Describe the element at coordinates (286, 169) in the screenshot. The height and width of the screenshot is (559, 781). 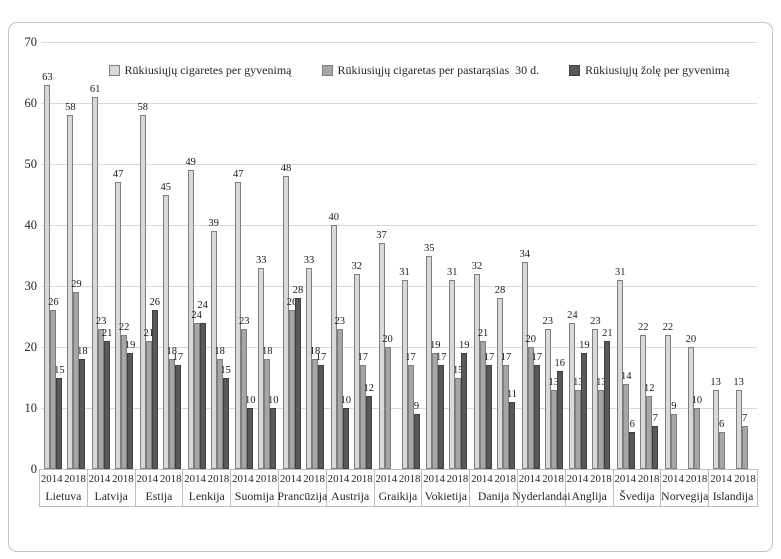
I see `bar-value-label: 48` at that location.